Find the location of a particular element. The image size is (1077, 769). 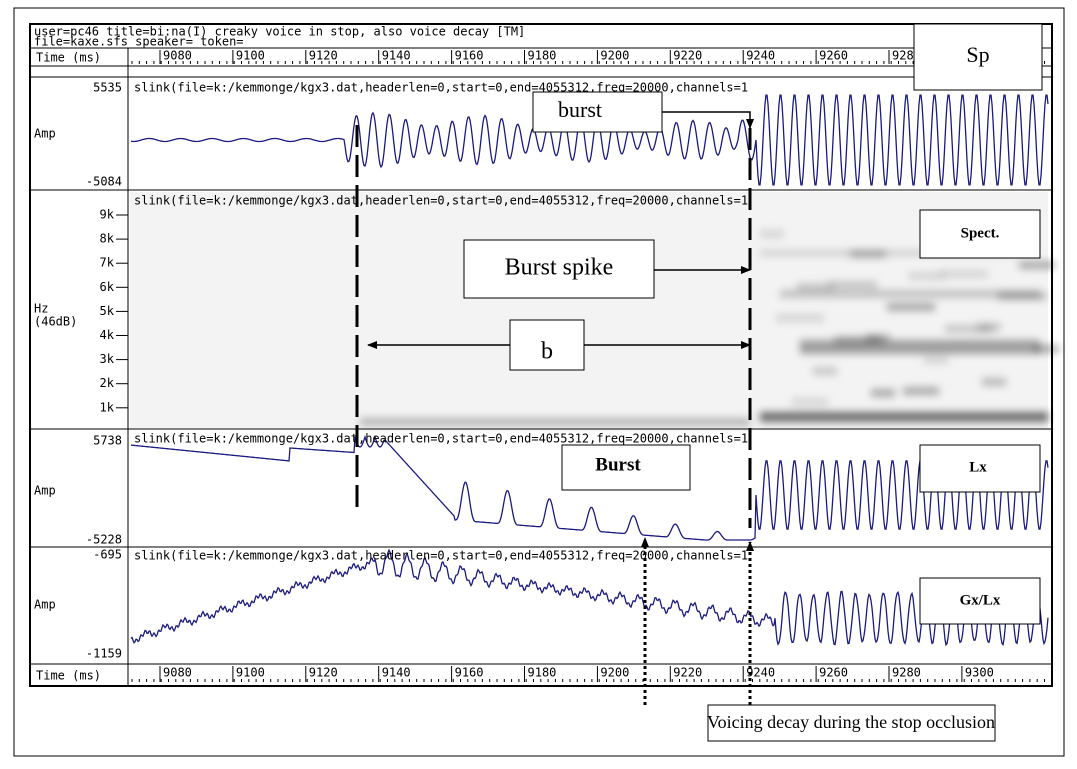

annotation: burst is located at coordinates (580, 109).